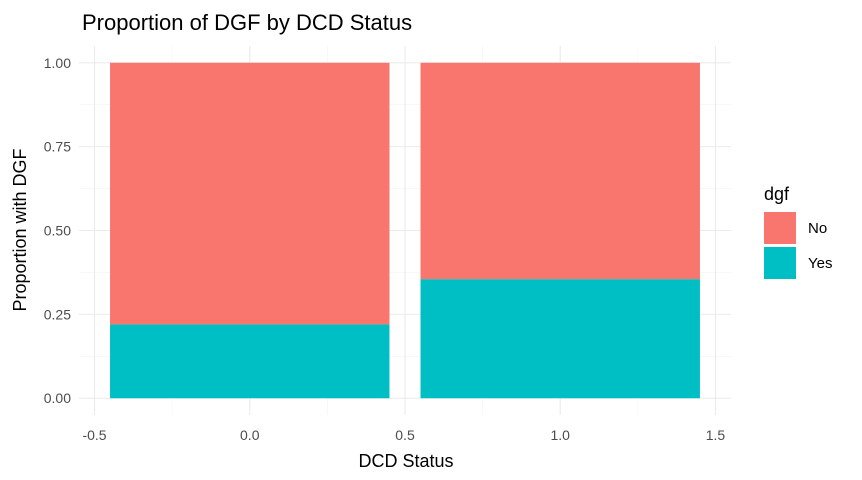 The height and width of the screenshot is (480, 862). What do you see at coordinates (250, 435) in the screenshot?
I see `x-tick-label: 0.0` at bounding box center [250, 435].